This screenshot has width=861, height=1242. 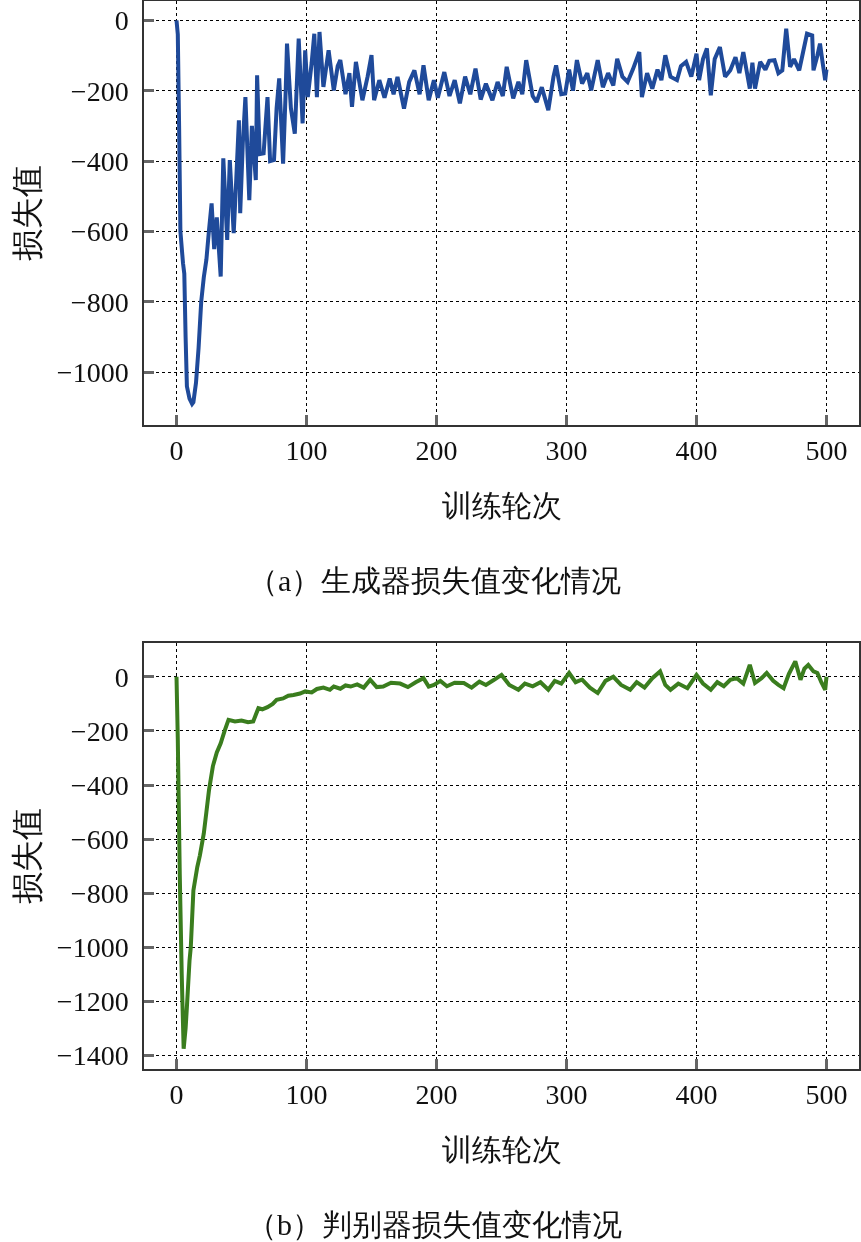 What do you see at coordinates (435, 580) in the screenshot?
I see `text: （a）生成器损失值变化情况` at bounding box center [435, 580].